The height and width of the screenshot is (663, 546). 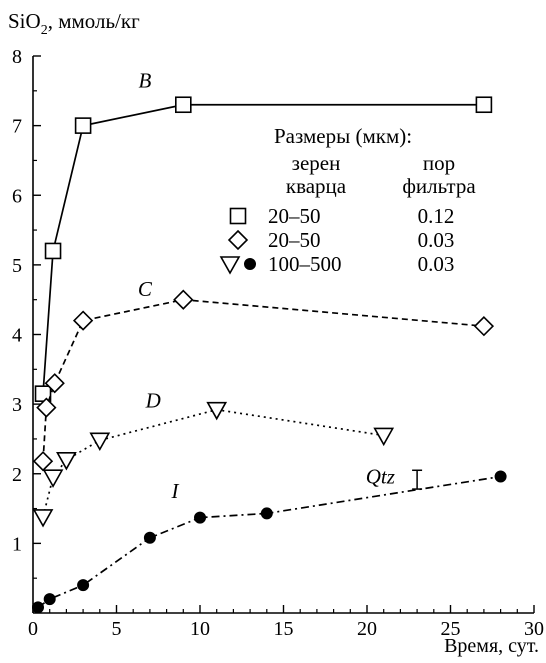 I want to click on x-tick-label: 0, so click(x=33, y=629).